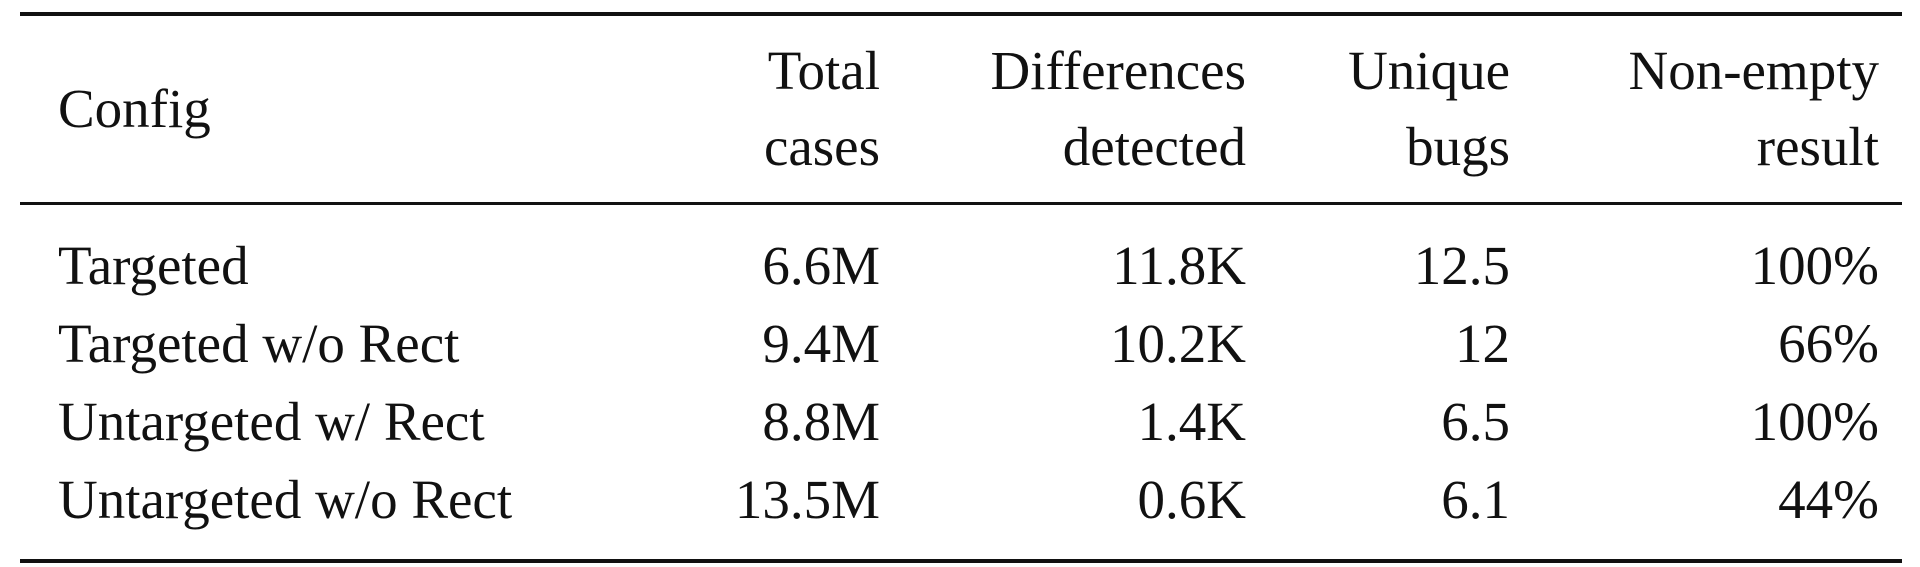  I want to click on table-row: Targeted w/o Rect 9.4M 10.2K 12 66%, so click(961, 344).